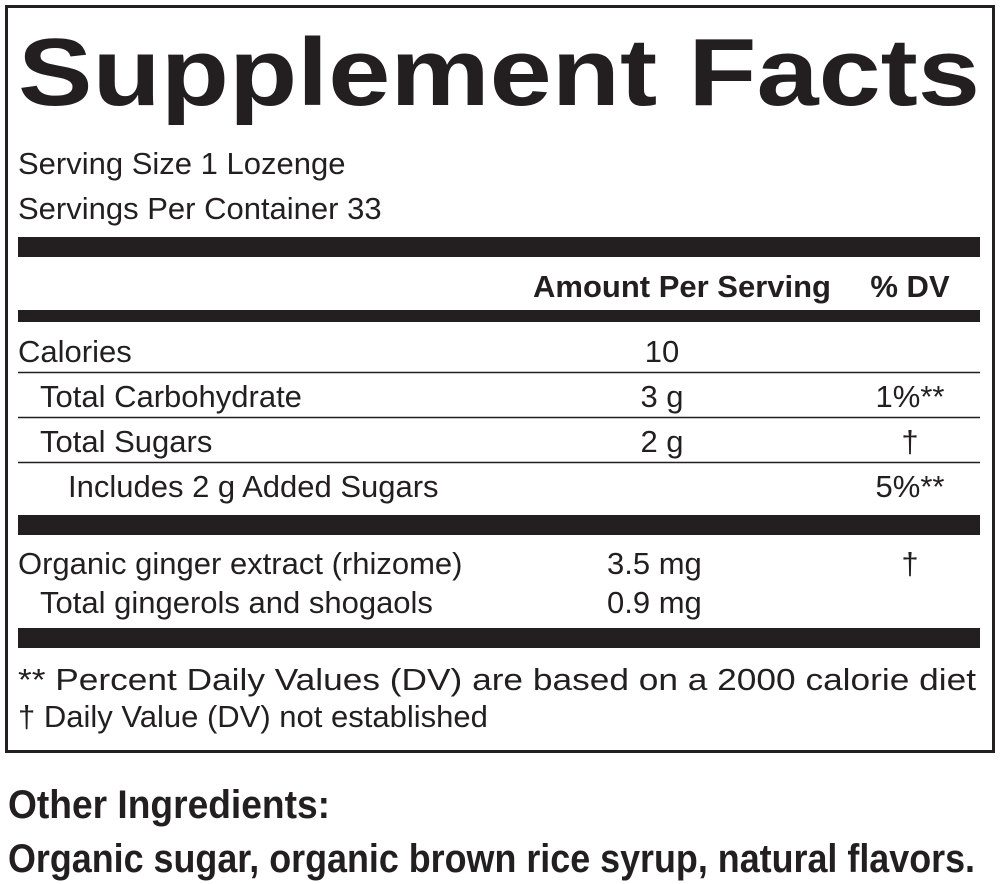 The image size is (1000, 884). Describe the element at coordinates (909, 563) in the screenshot. I see `ingredient-dv: †` at that location.